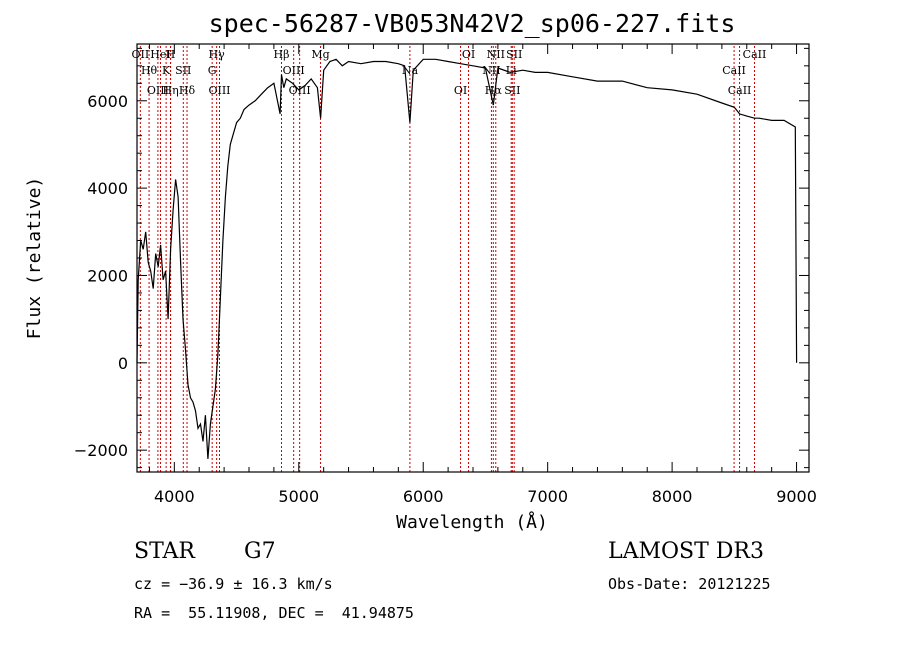 The width and height of the screenshot is (900, 649). What do you see at coordinates (260, 551) in the screenshot?
I see `object-subclass: G7` at bounding box center [260, 551].